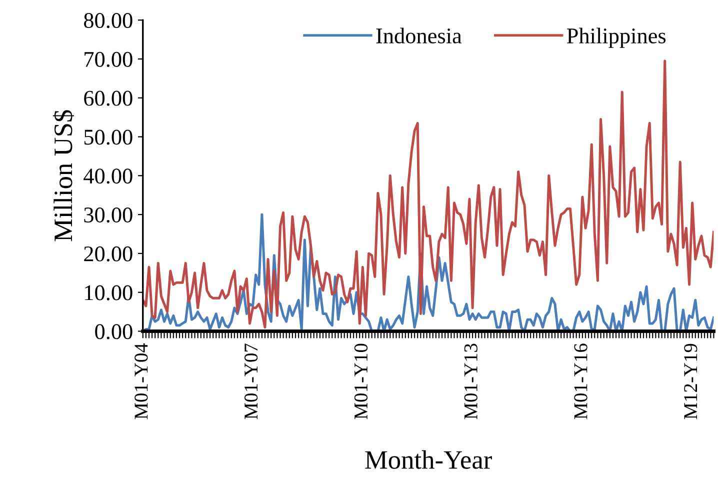  I want to click on y-axis-title: Million US$, so click(63, 176).